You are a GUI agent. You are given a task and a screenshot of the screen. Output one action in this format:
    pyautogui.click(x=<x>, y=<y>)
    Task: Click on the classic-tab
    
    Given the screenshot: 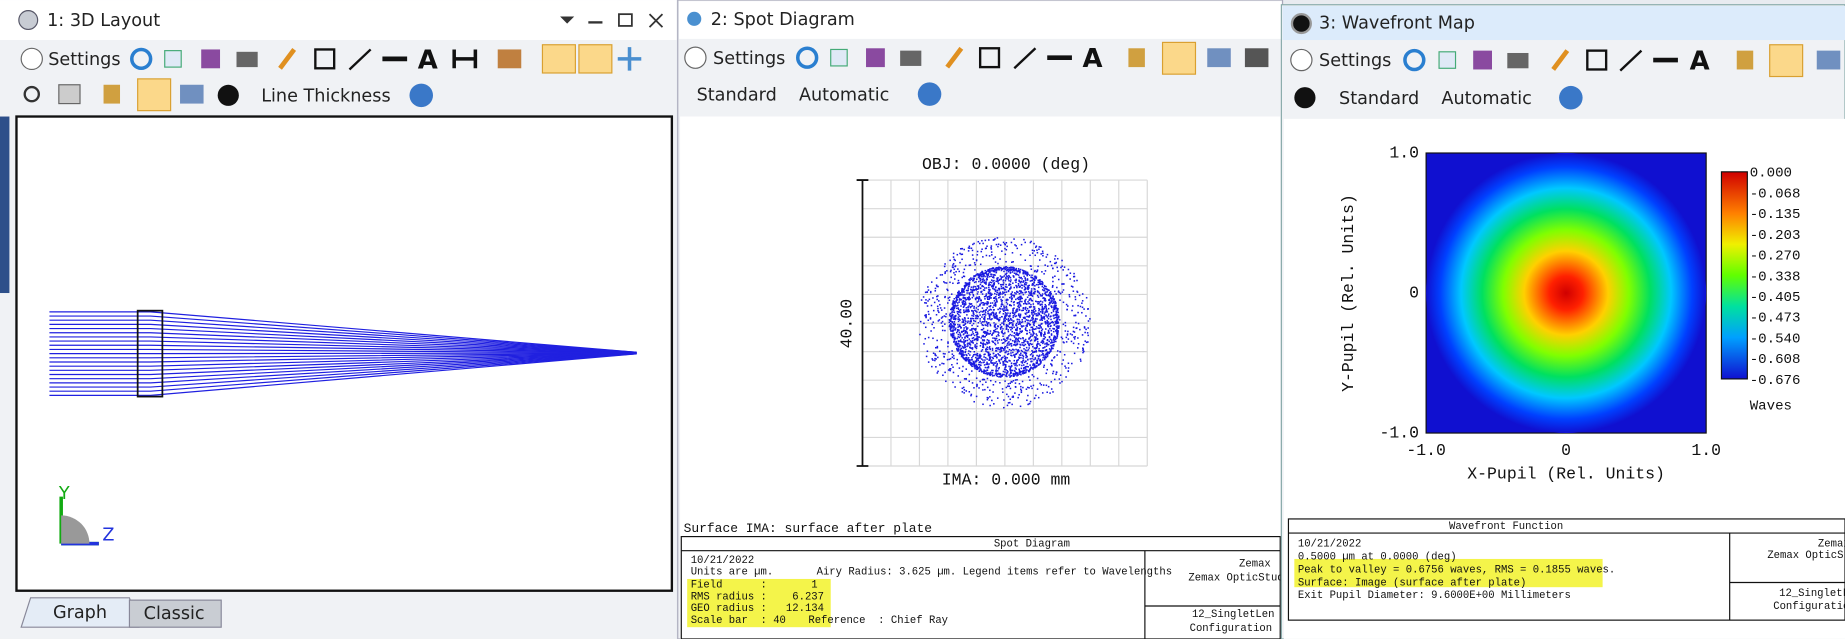 What is the action you would take?
    pyautogui.click(x=175, y=613)
    